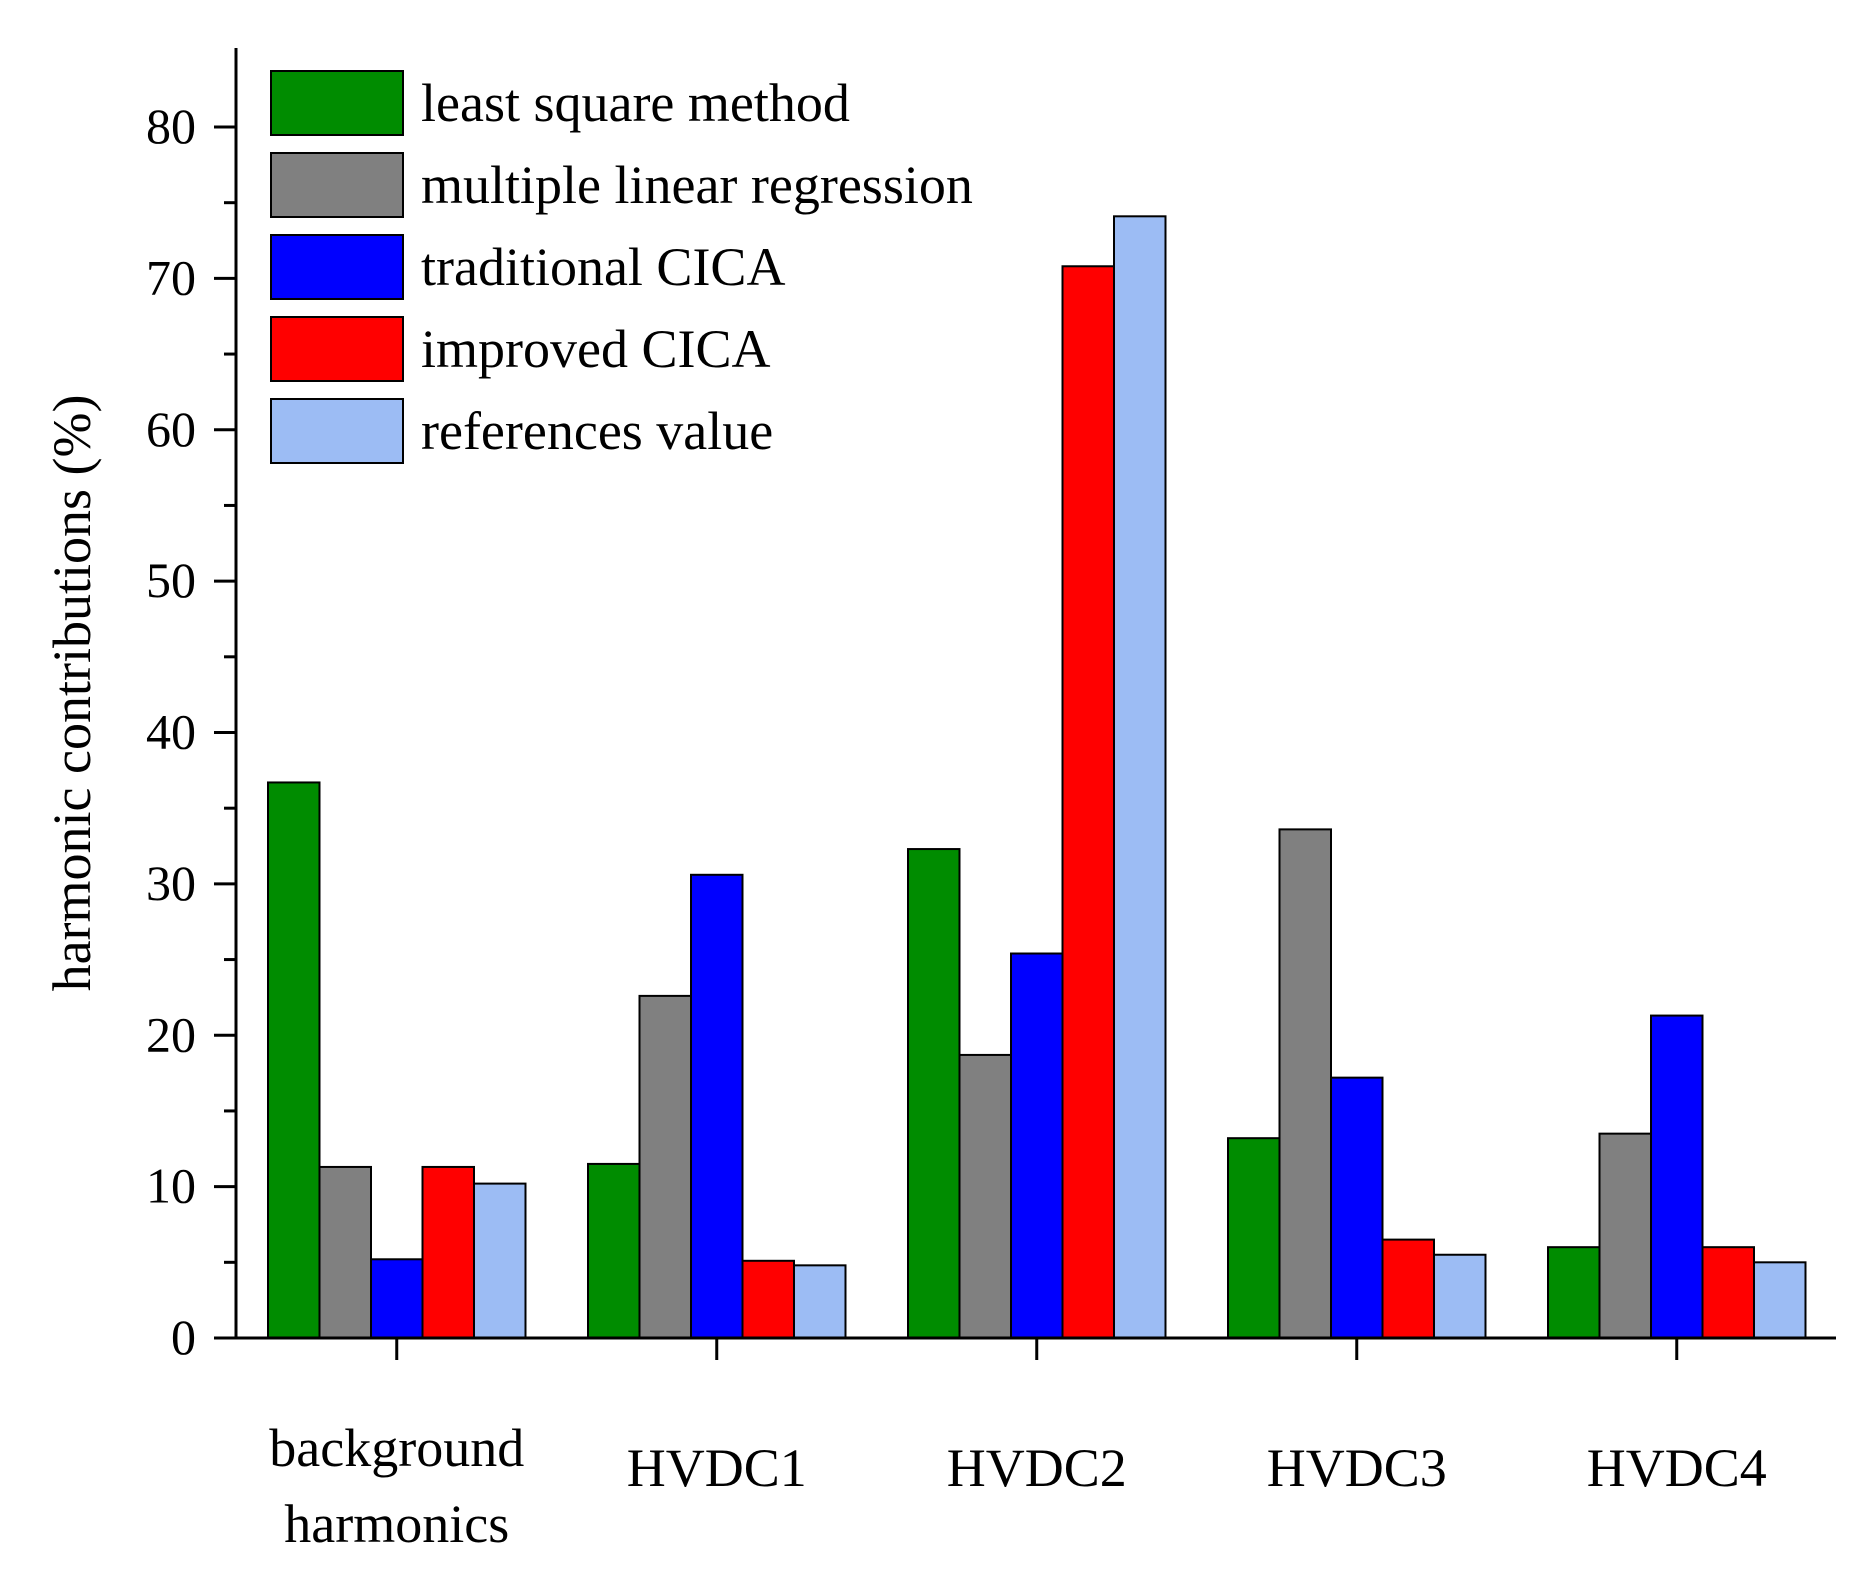  I want to click on x-category-label: HVDC1, so click(717, 1468).